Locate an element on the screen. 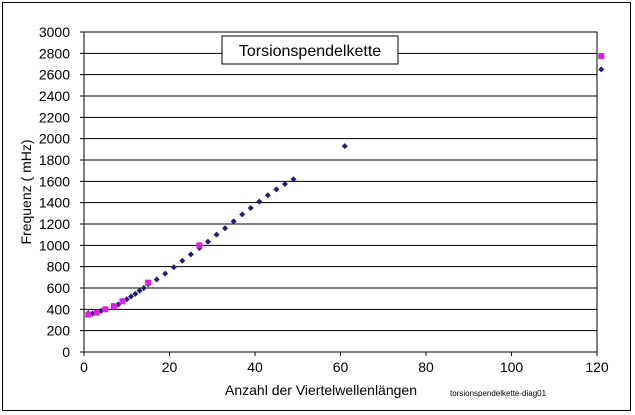 Image resolution: width=635 pixels, height=415 pixels. y-tick-label: 2000 is located at coordinates (54, 139).